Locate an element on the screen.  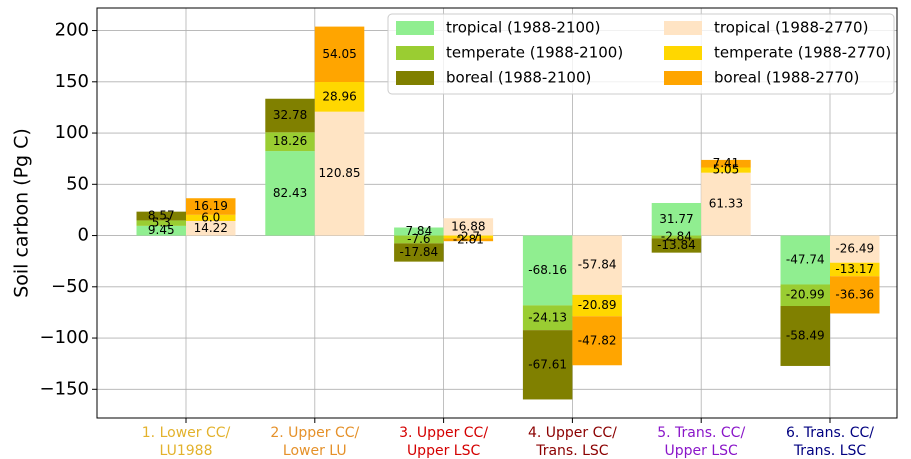
value-label: 8.57 is located at coordinates (161, 216).